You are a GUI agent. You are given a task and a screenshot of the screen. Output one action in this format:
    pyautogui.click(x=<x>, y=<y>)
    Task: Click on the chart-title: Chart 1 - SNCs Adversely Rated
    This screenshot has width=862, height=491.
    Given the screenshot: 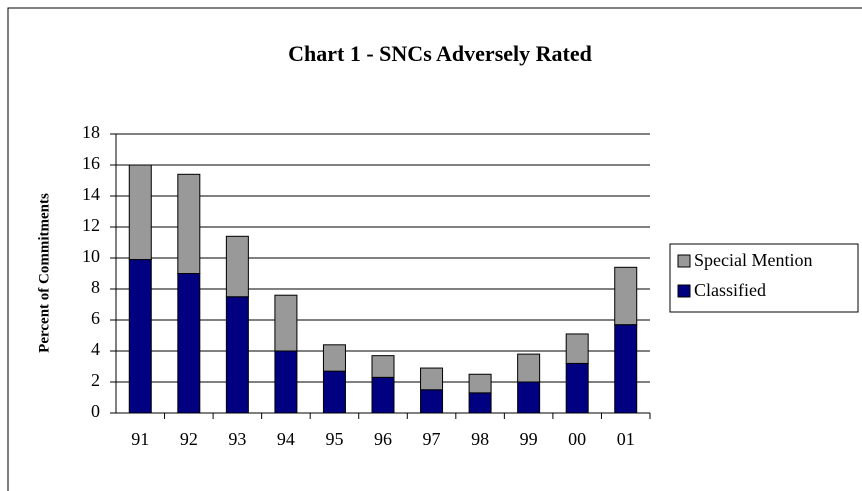 What is the action you would take?
    pyautogui.click(x=440, y=53)
    